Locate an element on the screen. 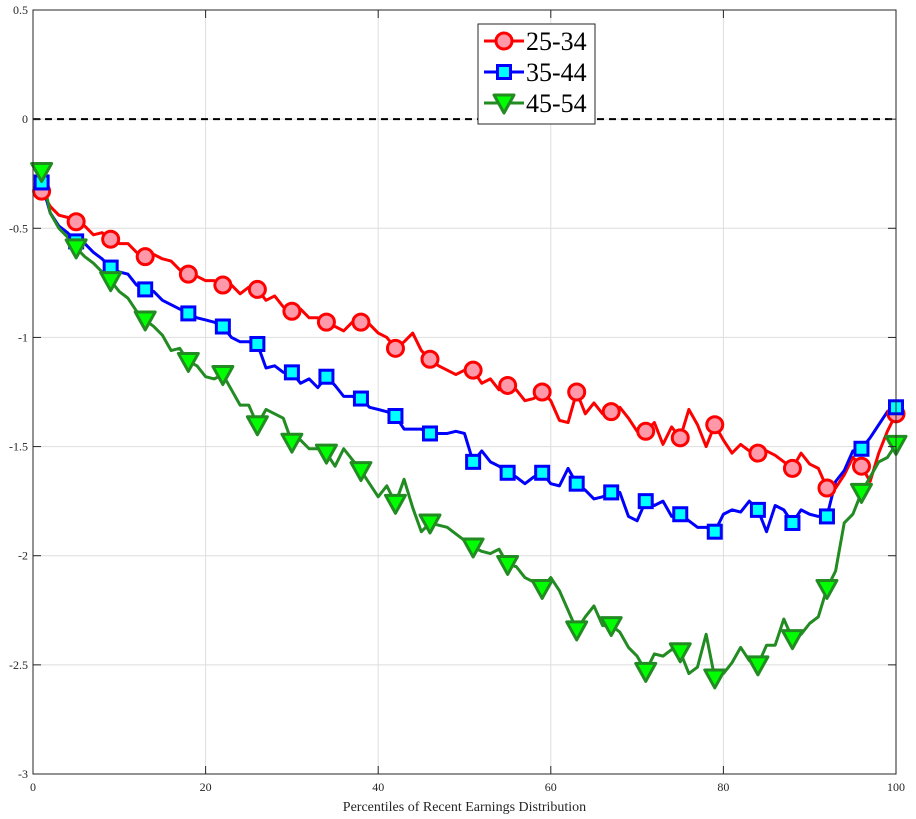 This screenshot has height=819, width=916. x-tick-label: 100 is located at coordinates (896, 787).